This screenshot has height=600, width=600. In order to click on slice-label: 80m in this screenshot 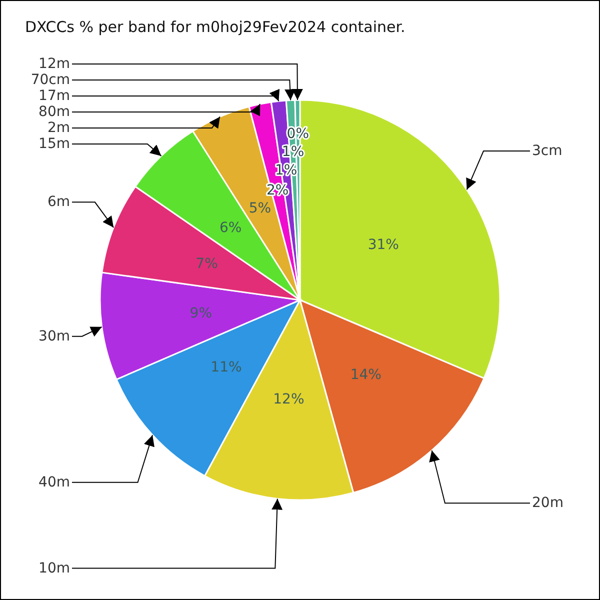, I will do `click(54, 112)`.